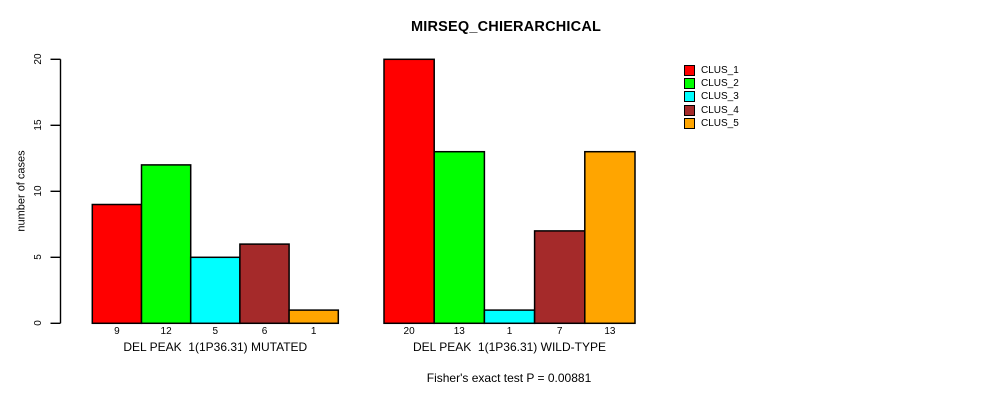 The image size is (990, 400). I want to click on group-label: DEL PEAK 1(1P36.31) MUTATED, so click(215, 347).